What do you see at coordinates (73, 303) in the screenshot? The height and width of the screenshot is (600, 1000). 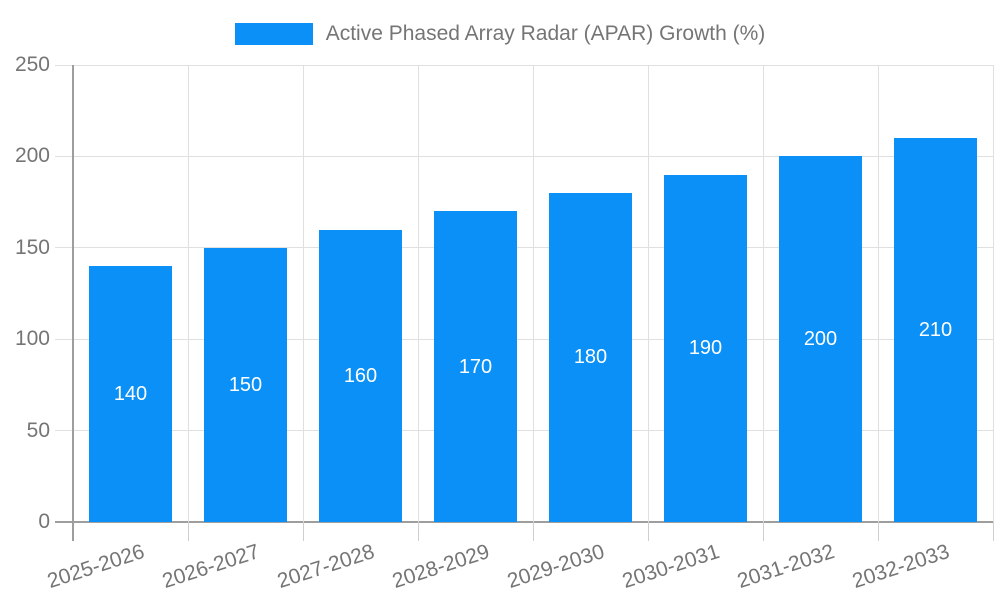 I see `y-axis-line` at bounding box center [73, 303].